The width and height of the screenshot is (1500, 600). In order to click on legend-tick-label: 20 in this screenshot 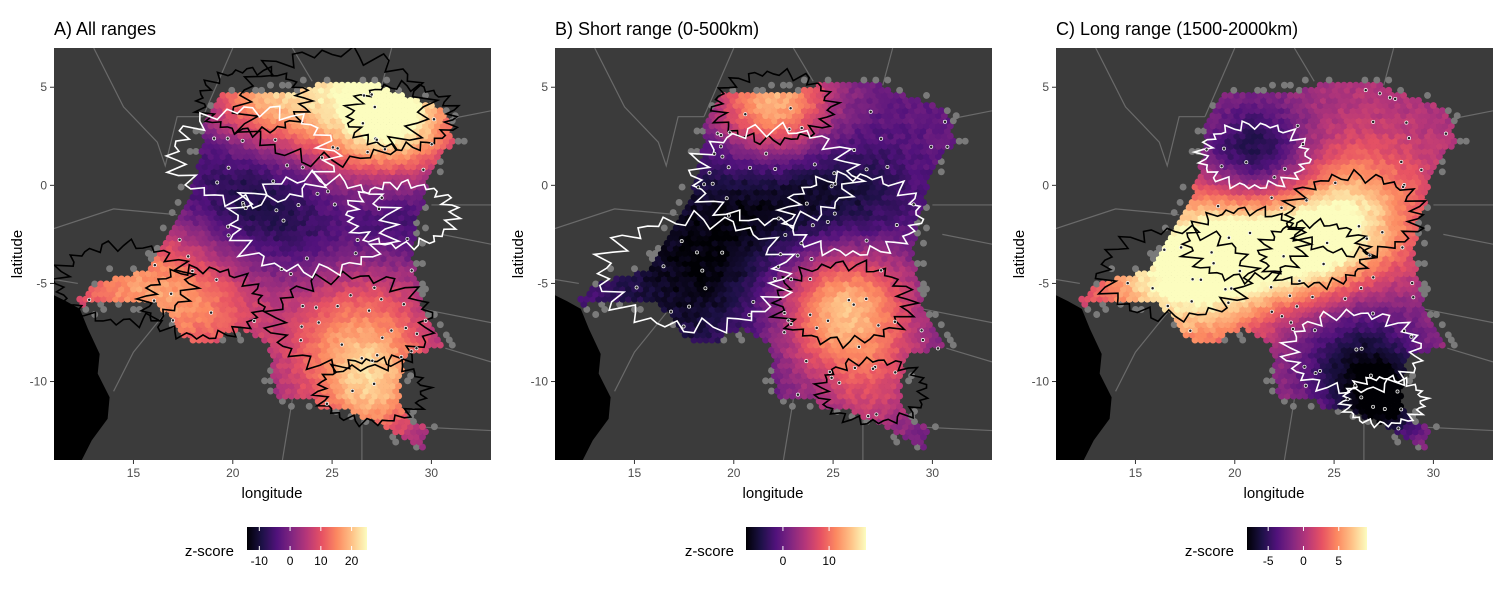, I will do `click(352, 561)`.